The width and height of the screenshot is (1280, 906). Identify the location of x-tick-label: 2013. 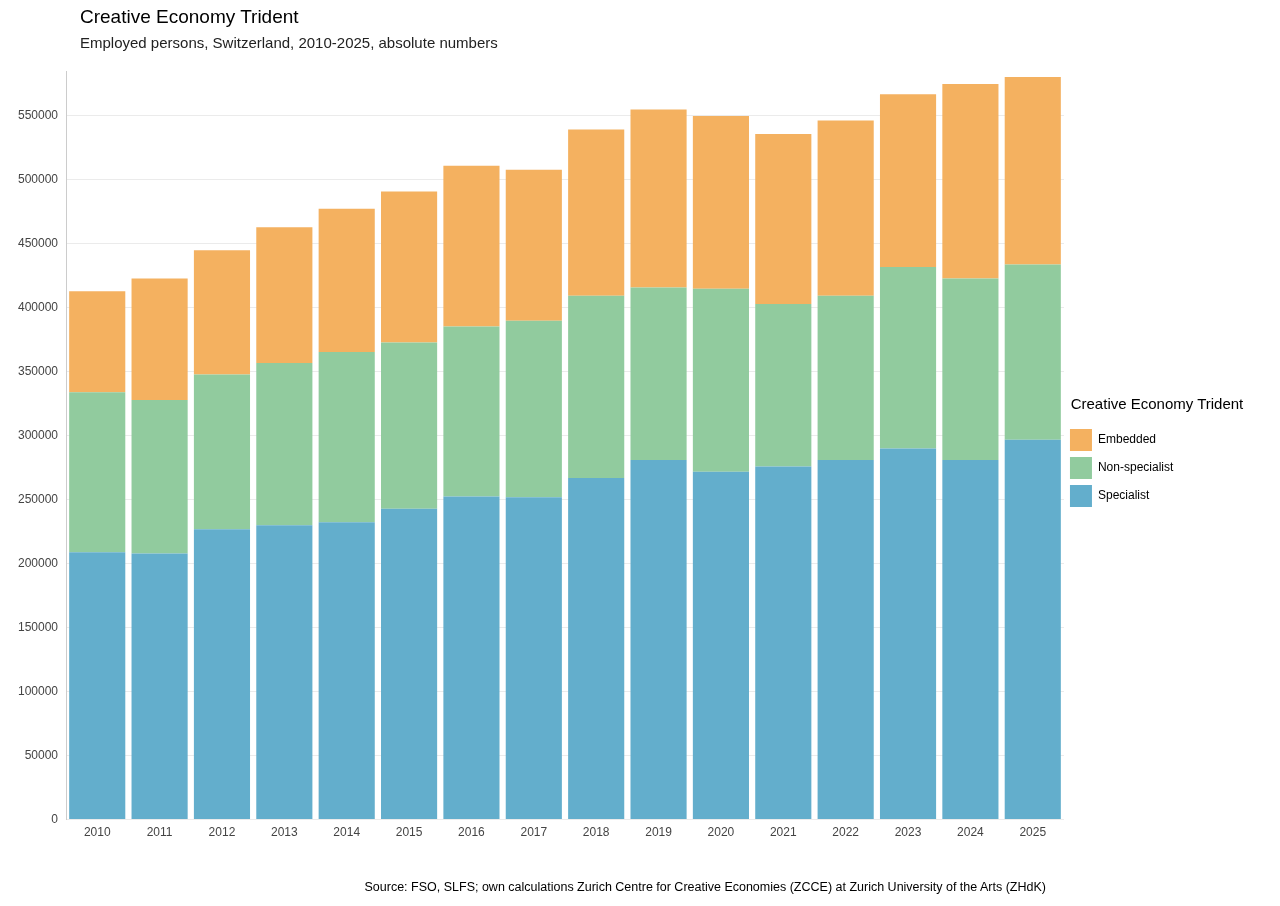
(284, 832).